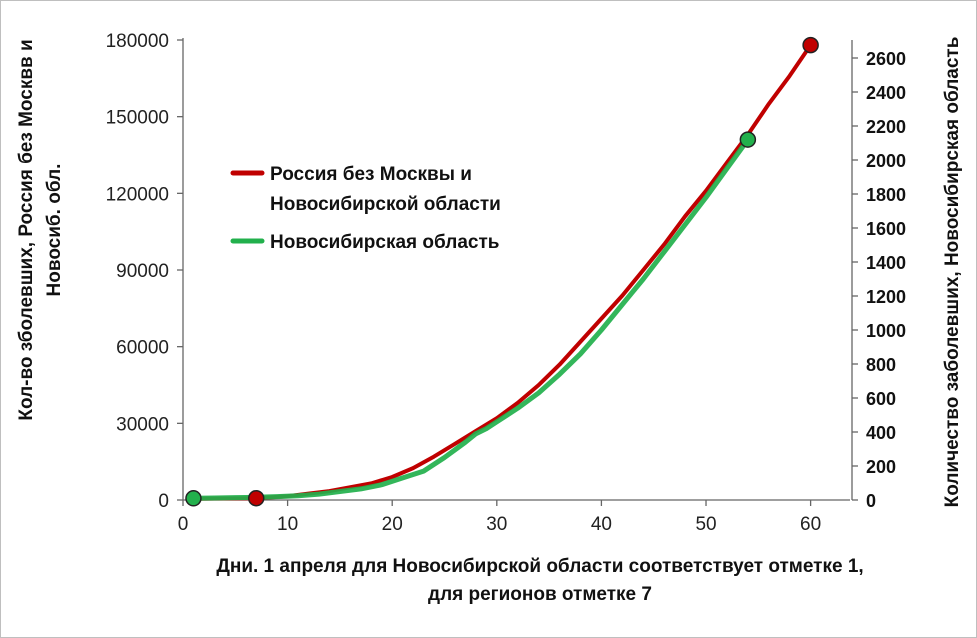 The image size is (977, 638). Describe the element at coordinates (385, 204) in the screenshot. I see `legend-label-russia: Новосибирской области` at that location.